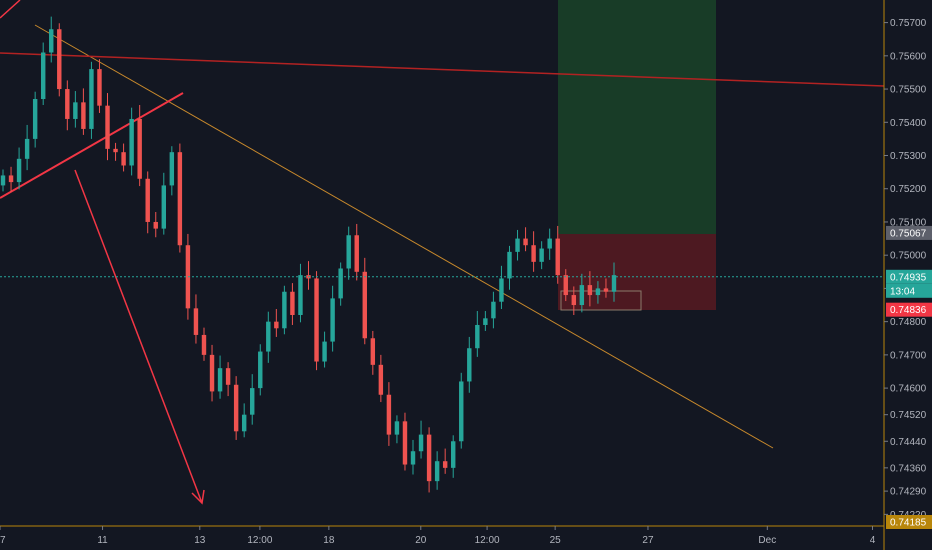 The width and height of the screenshot is (932, 550). Describe the element at coordinates (3, 540) in the screenshot. I see `x-tick-label: 7` at that location.